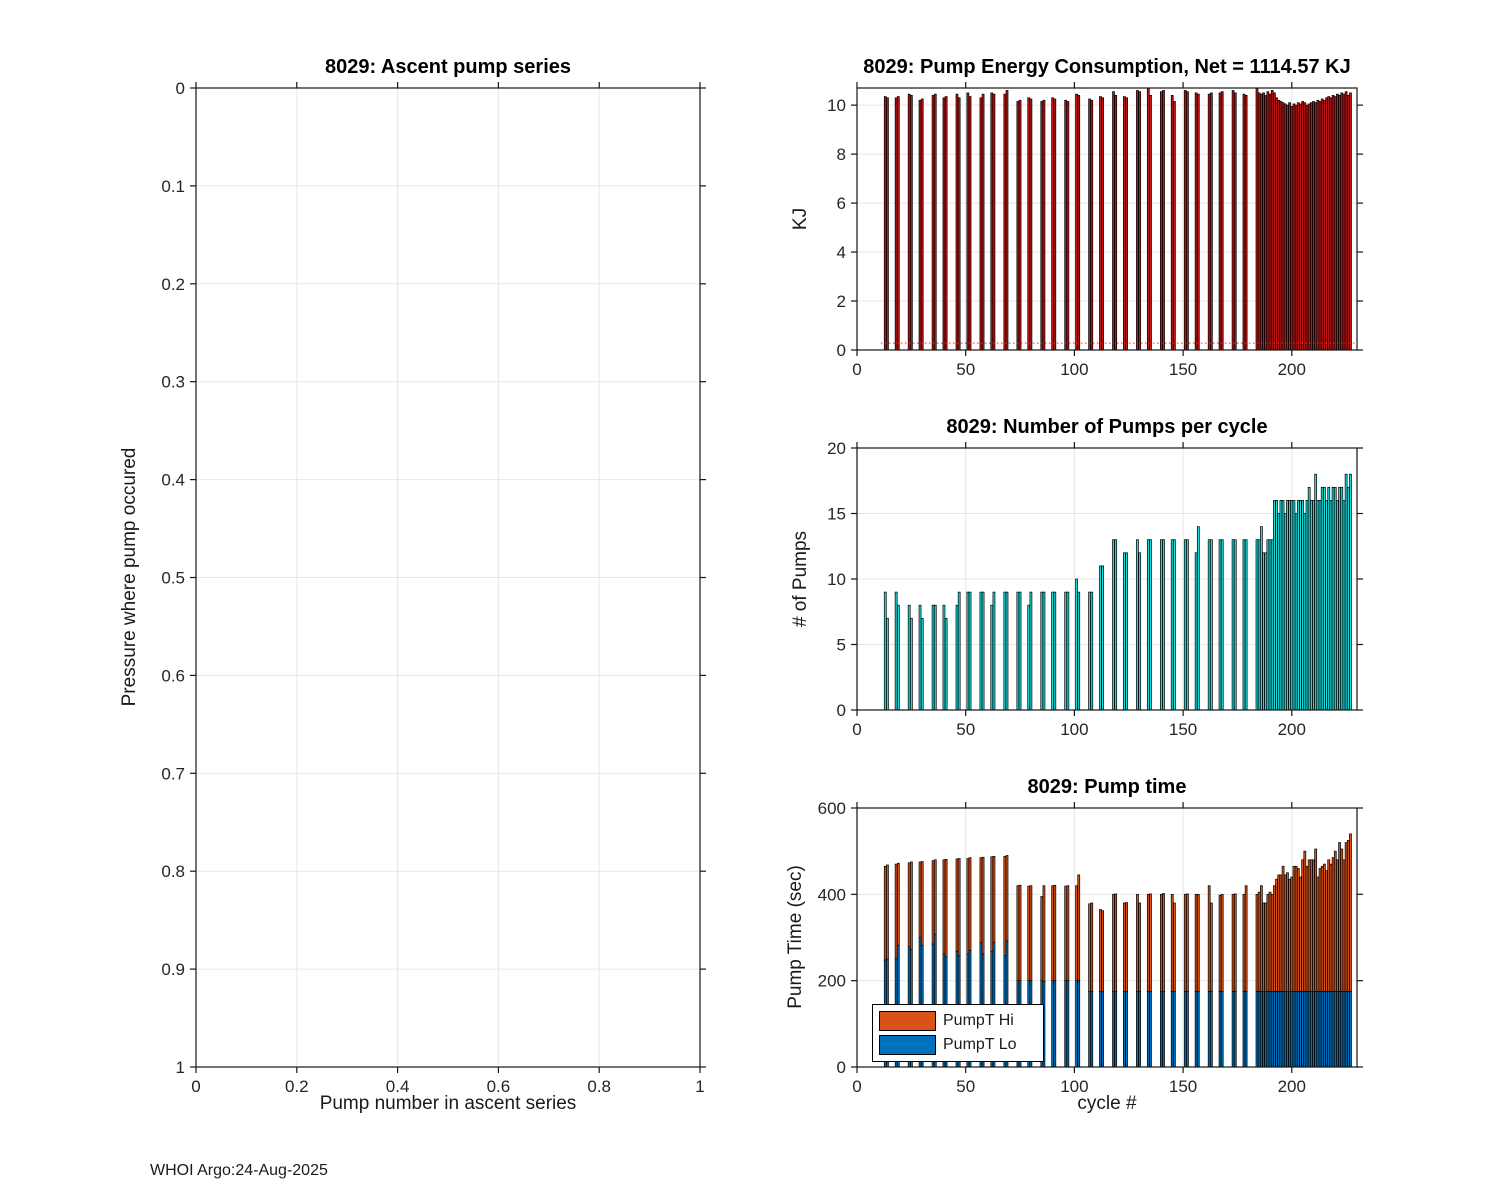  Describe the element at coordinates (978, 1020) in the screenshot. I see `pumpt-hi-label: PumpT Hi` at that location.